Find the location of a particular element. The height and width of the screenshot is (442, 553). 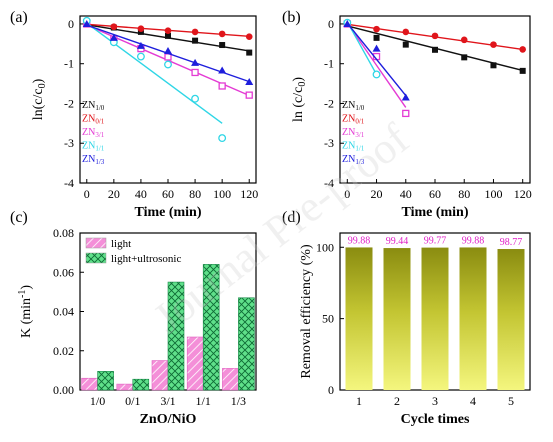

y-tick-label: -2 is located at coordinates (69, 103).